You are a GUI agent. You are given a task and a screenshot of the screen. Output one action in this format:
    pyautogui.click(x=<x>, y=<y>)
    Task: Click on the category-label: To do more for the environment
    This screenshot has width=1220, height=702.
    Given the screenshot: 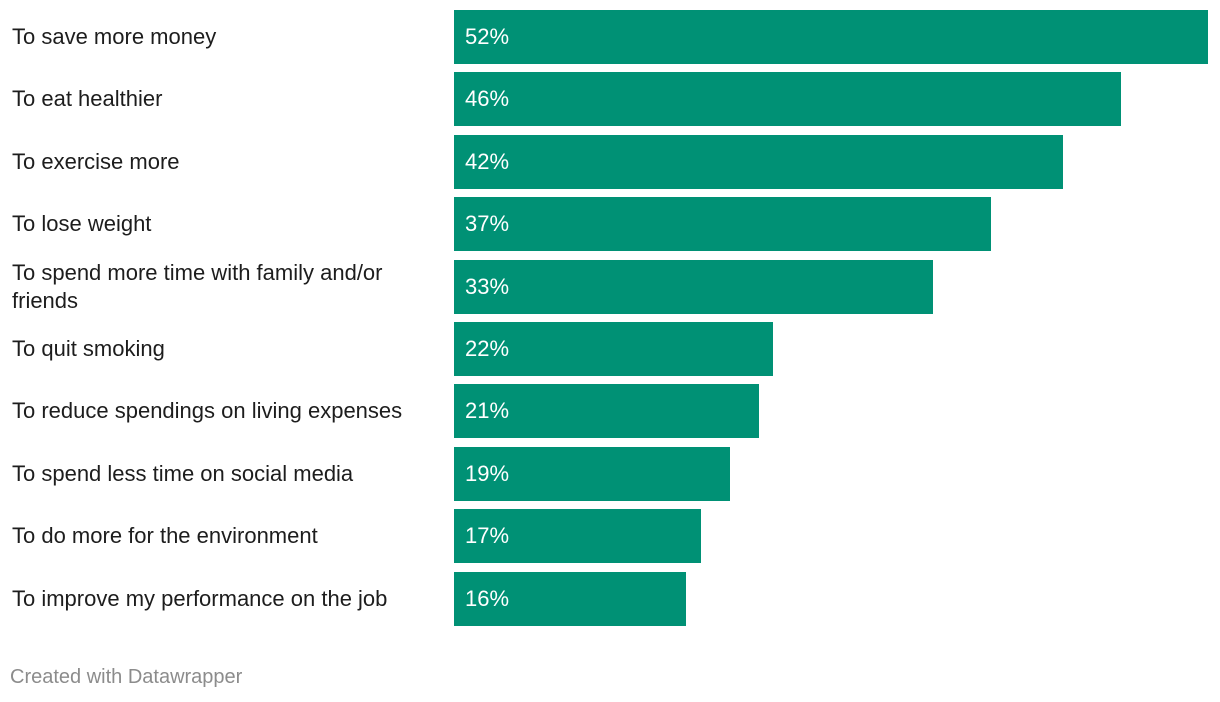 What is the action you would take?
    pyautogui.click(x=165, y=536)
    